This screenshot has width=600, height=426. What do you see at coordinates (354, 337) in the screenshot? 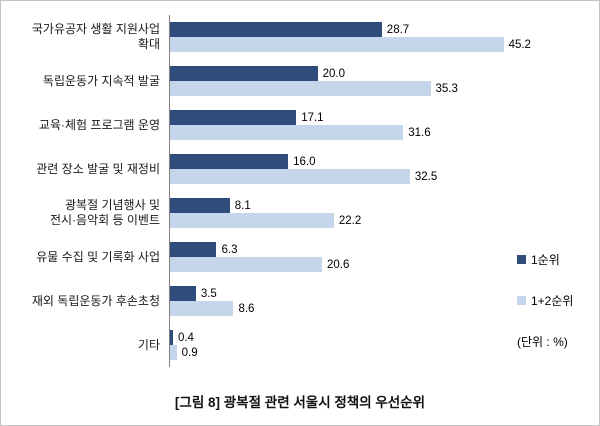
I see `bar-line-series-1: 0.4` at bounding box center [354, 337].